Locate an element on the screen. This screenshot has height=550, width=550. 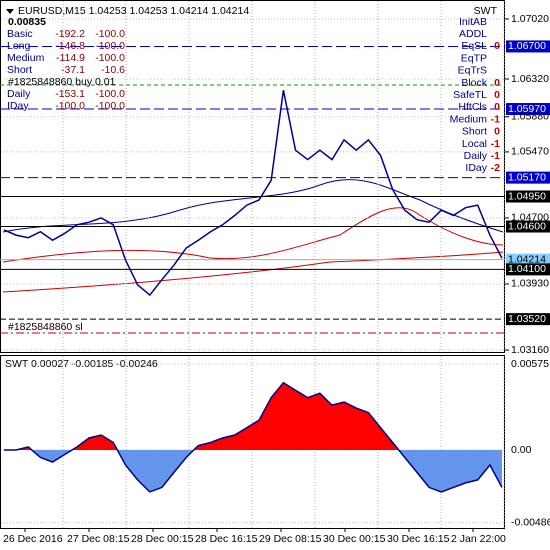
status-label: Short is located at coordinates (474, 132).